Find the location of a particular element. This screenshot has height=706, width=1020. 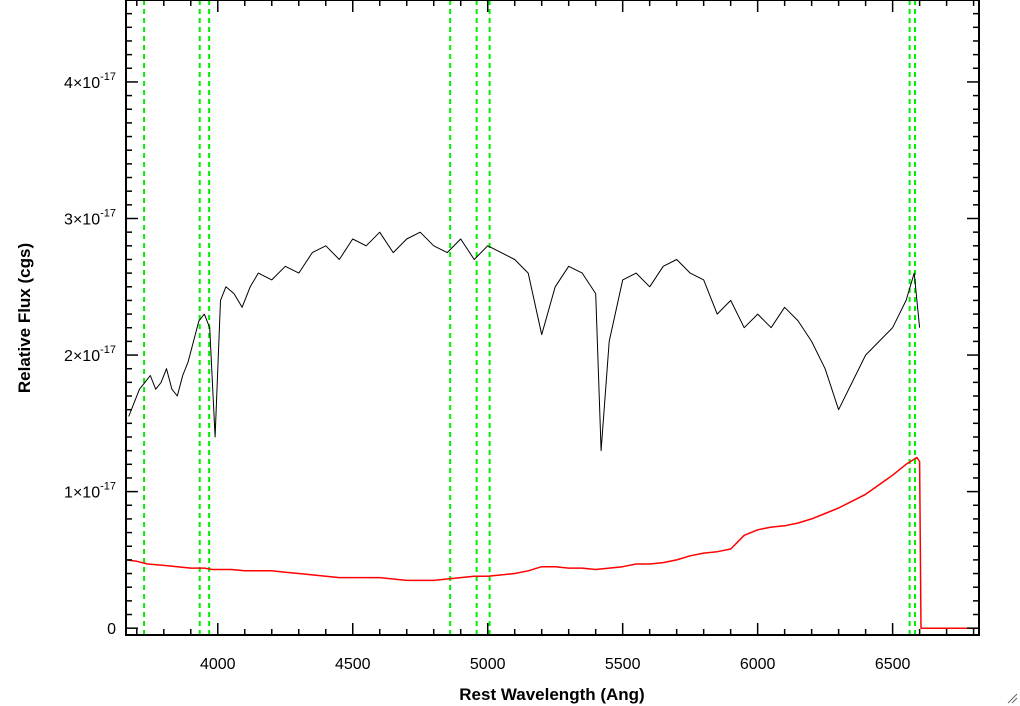

y-tick-label: 1×10⁻¹⁷ is located at coordinates (90, 491).